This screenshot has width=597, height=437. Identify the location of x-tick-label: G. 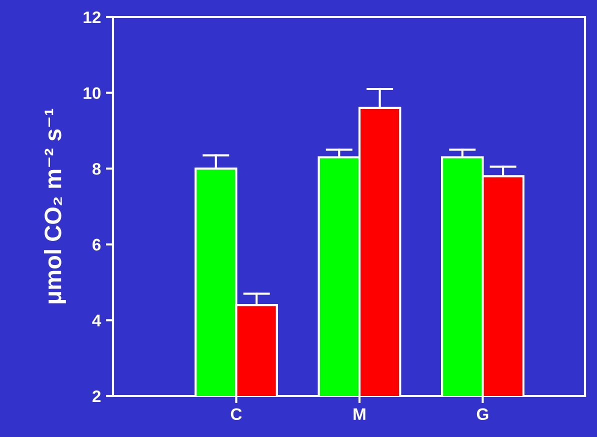
(482, 414).